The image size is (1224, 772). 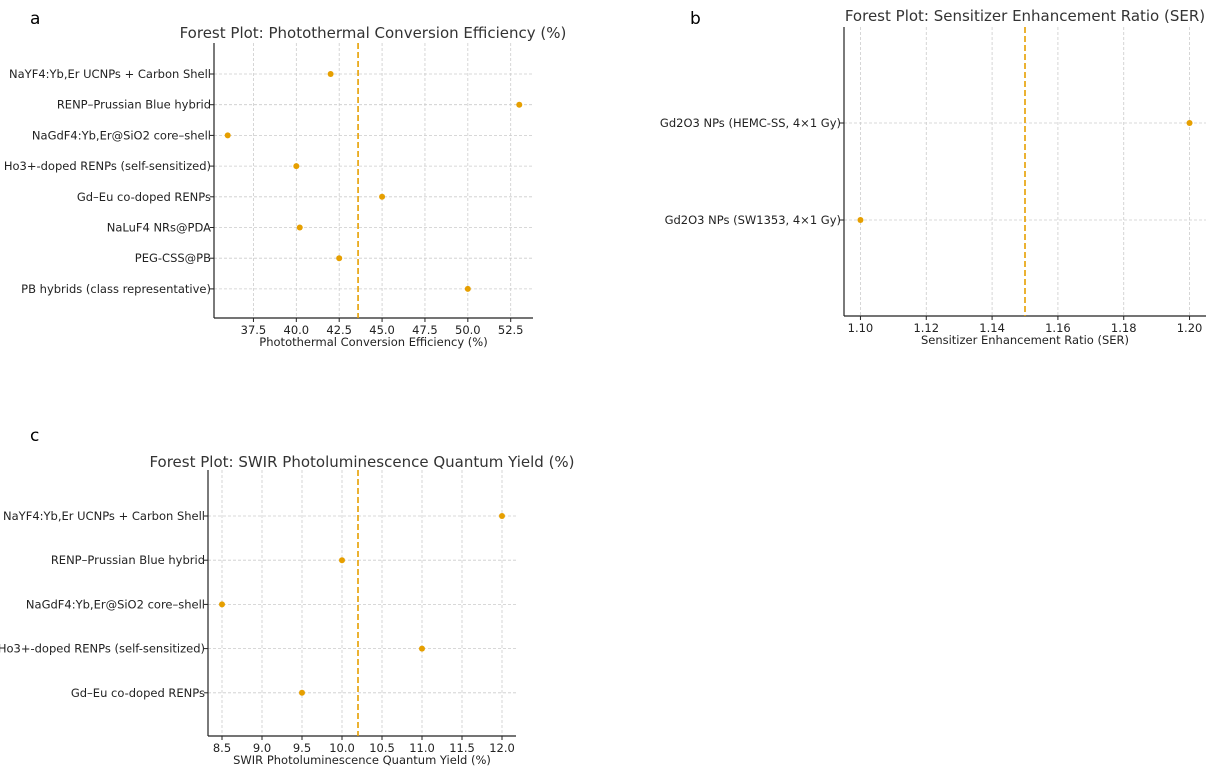 I want to click on panel-c-xlabel: SWIR Photoluminescence Quantum Yield (%), so click(x=362, y=760).